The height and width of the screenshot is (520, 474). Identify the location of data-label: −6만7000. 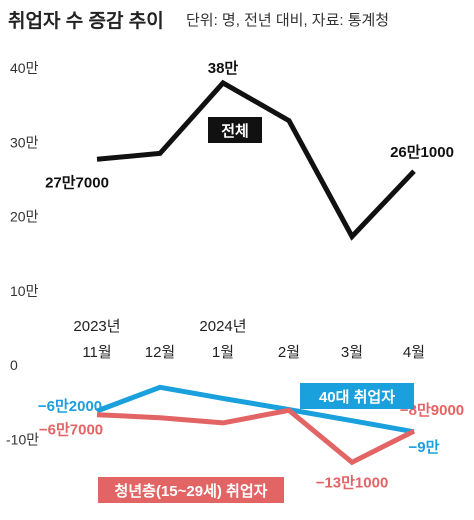
(71, 430).